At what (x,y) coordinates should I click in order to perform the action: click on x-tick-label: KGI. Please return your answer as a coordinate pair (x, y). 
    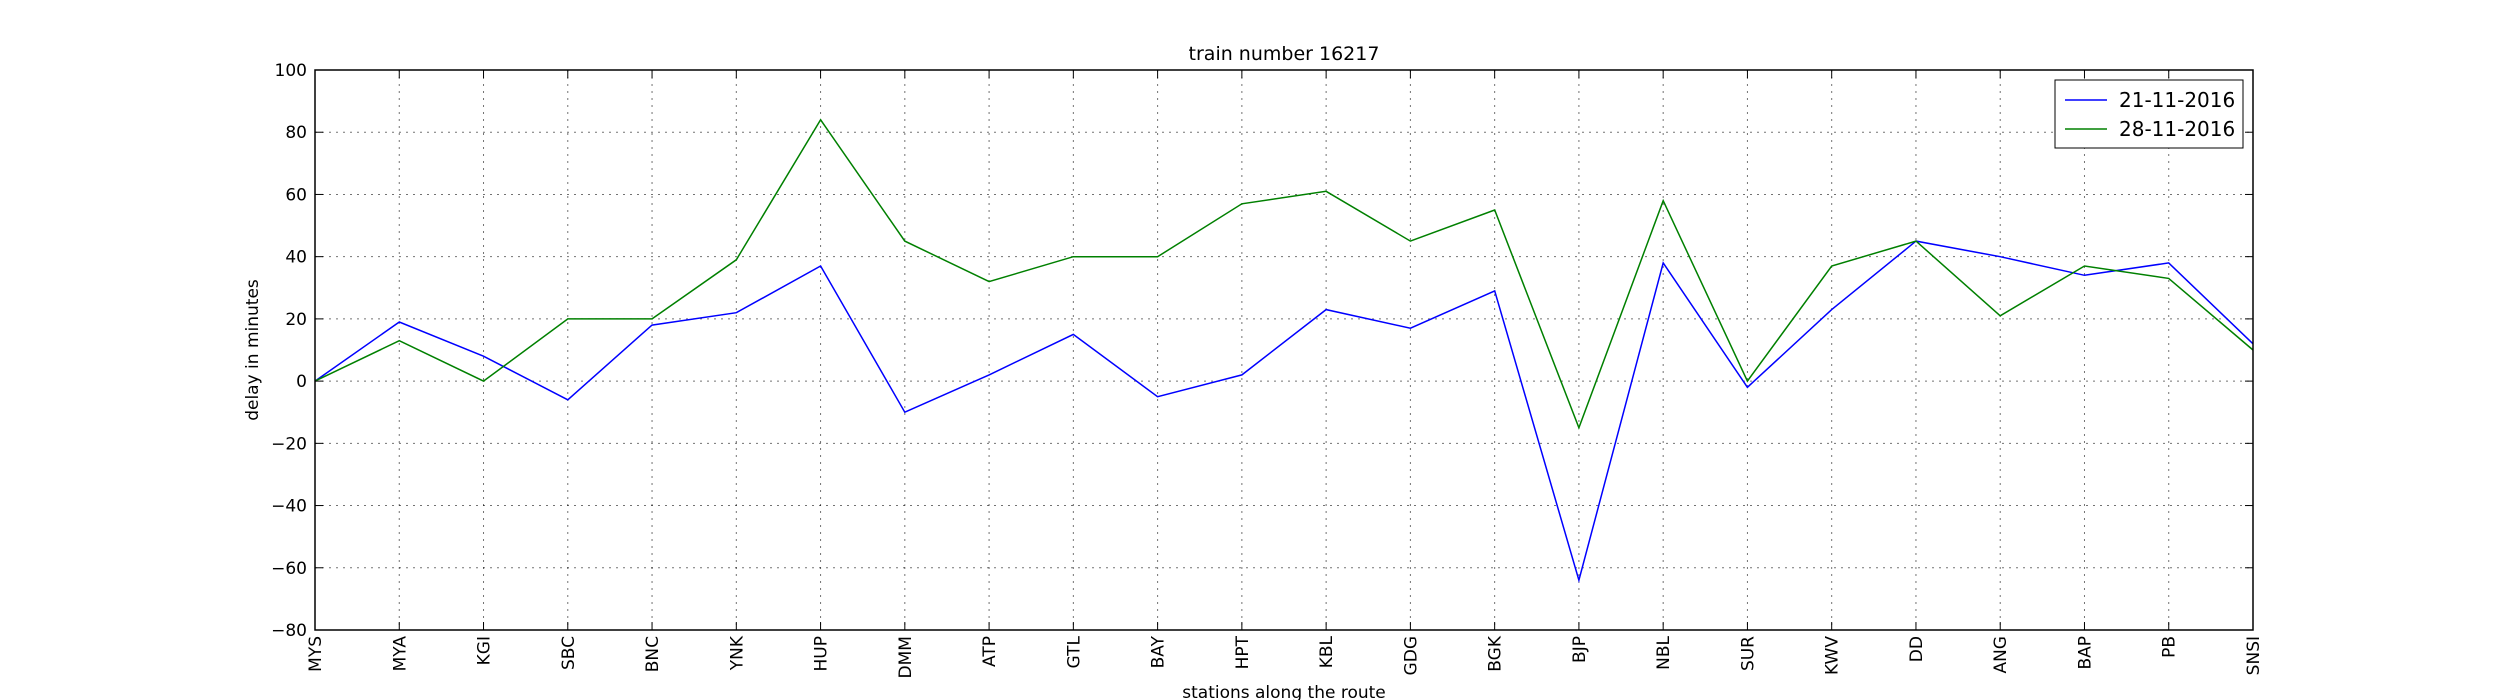
    Looking at the image, I should click on (485, 650).